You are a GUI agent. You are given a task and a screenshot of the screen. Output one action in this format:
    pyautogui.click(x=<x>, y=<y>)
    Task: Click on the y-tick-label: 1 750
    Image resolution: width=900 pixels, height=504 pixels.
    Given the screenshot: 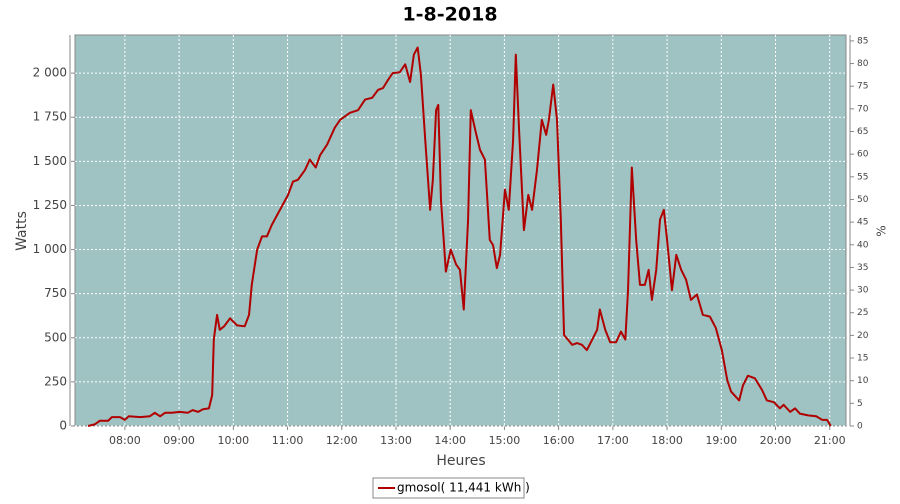 What is the action you would take?
    pyautogui.click(x=50, y=117)
    